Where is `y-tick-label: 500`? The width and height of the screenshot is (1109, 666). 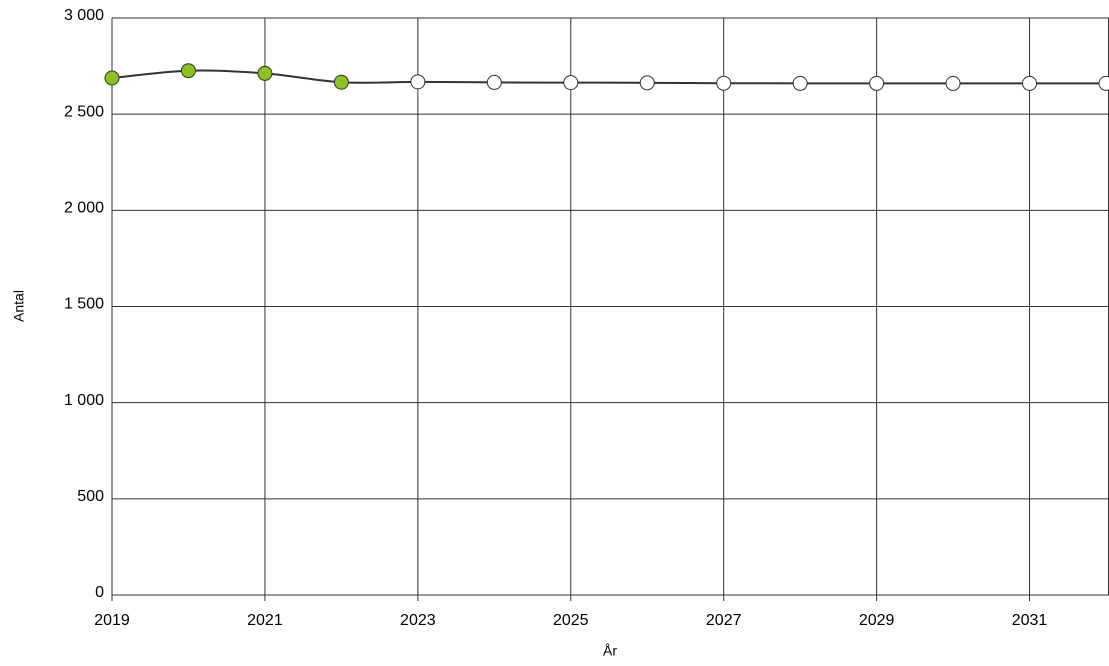
y-tick-label: 500 is located at coordinates (90, 496).